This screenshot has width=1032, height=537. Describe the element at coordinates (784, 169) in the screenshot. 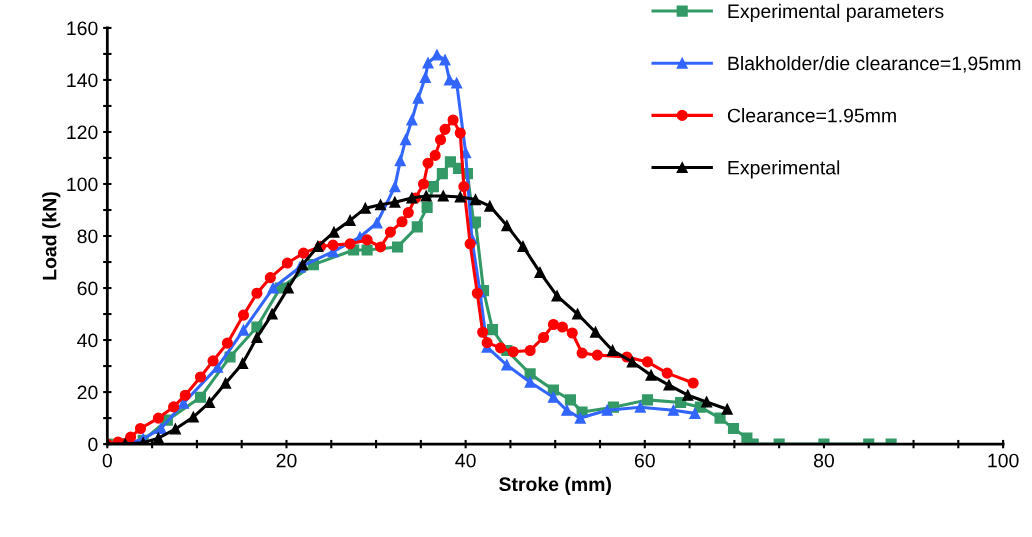

I see `legend-label: Experimental` at that location.